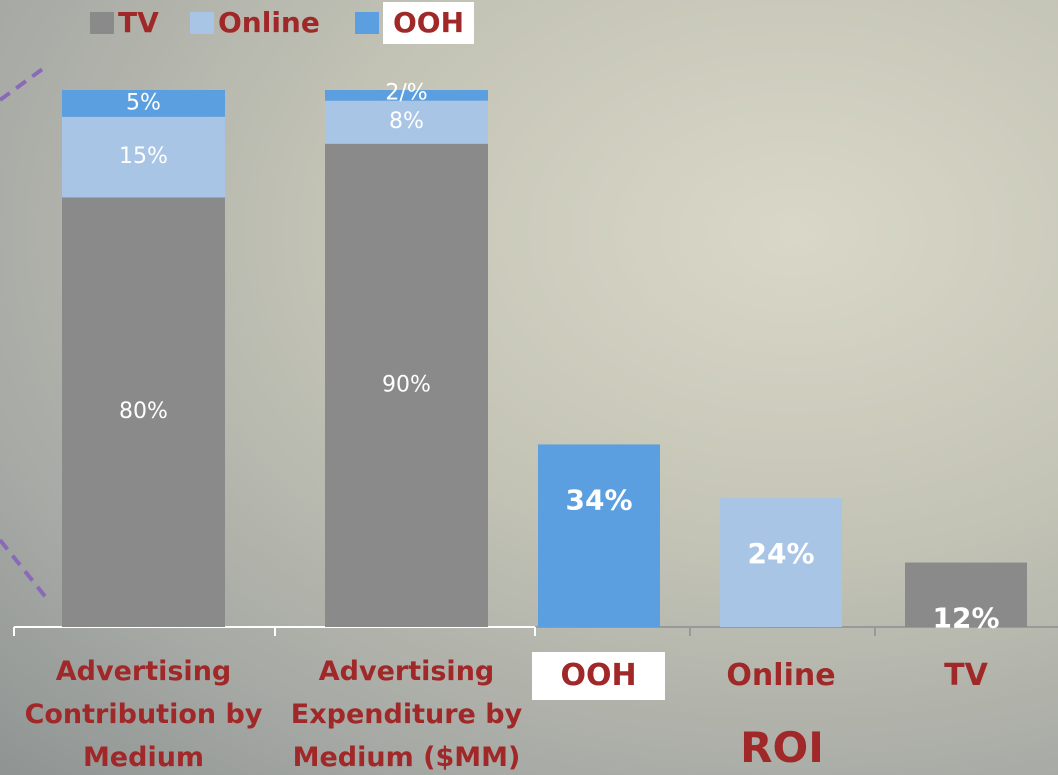  What do you see at coordinates (406, 92) in the screenshot?
I see `data-label: 2/%` at bounding box center [406, 92].